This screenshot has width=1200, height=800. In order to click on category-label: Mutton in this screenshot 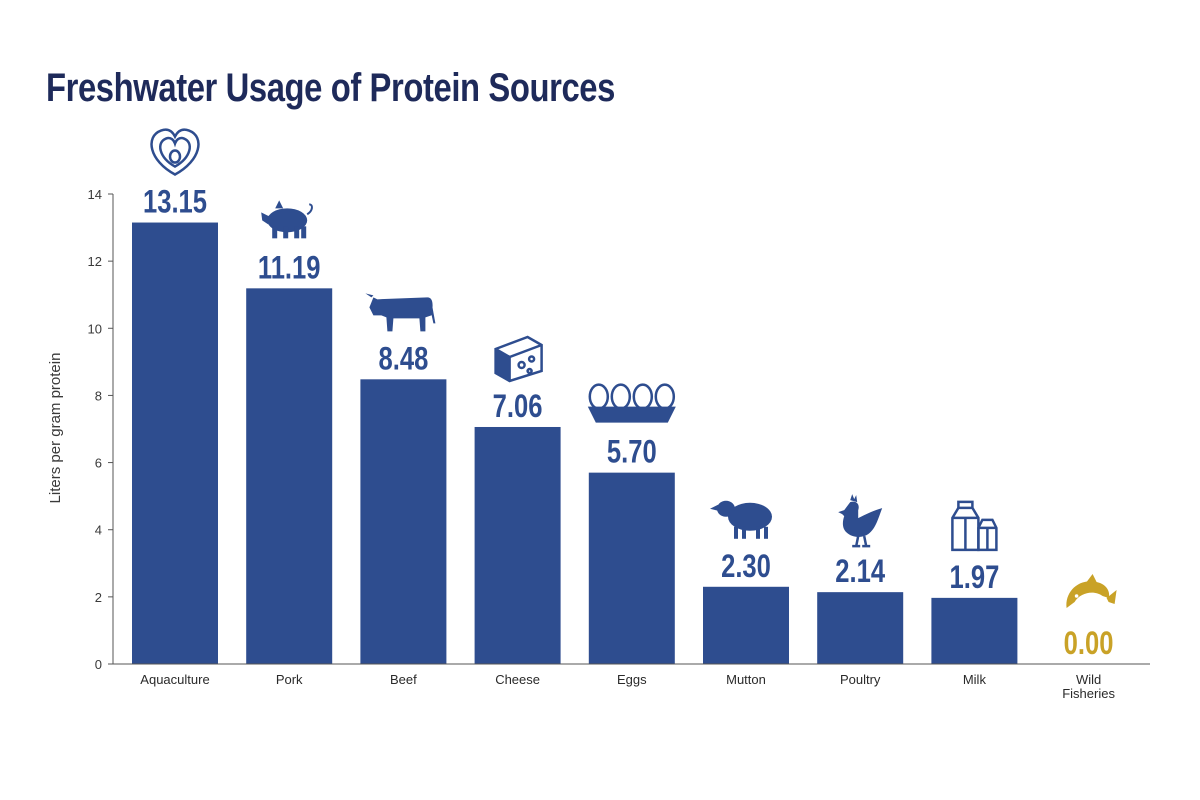, I will do `click(746, 679)`.